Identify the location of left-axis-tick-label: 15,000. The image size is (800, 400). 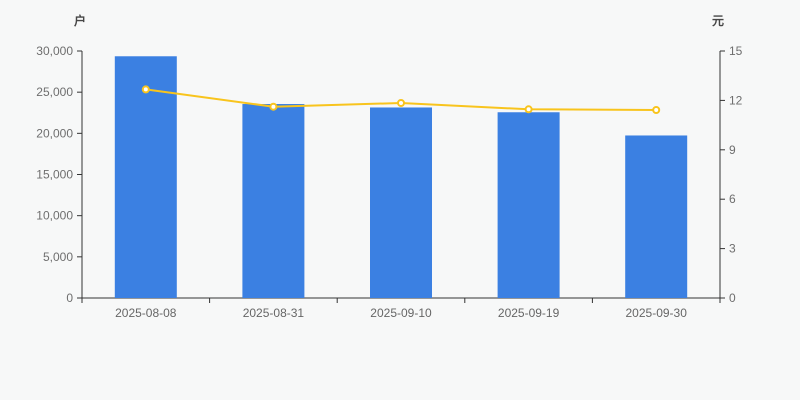
(54, 175).